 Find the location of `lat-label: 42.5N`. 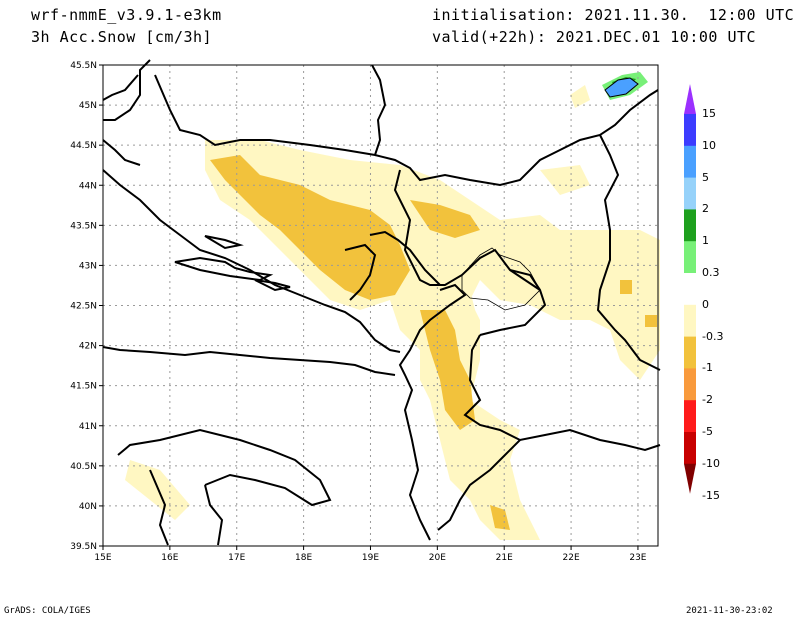

lat-label: 42.5N is located at coordinates (83, 307).